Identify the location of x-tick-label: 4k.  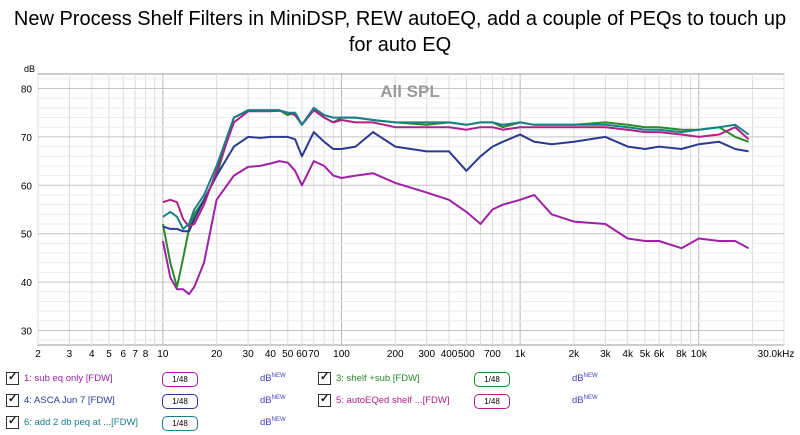
(628, 354).